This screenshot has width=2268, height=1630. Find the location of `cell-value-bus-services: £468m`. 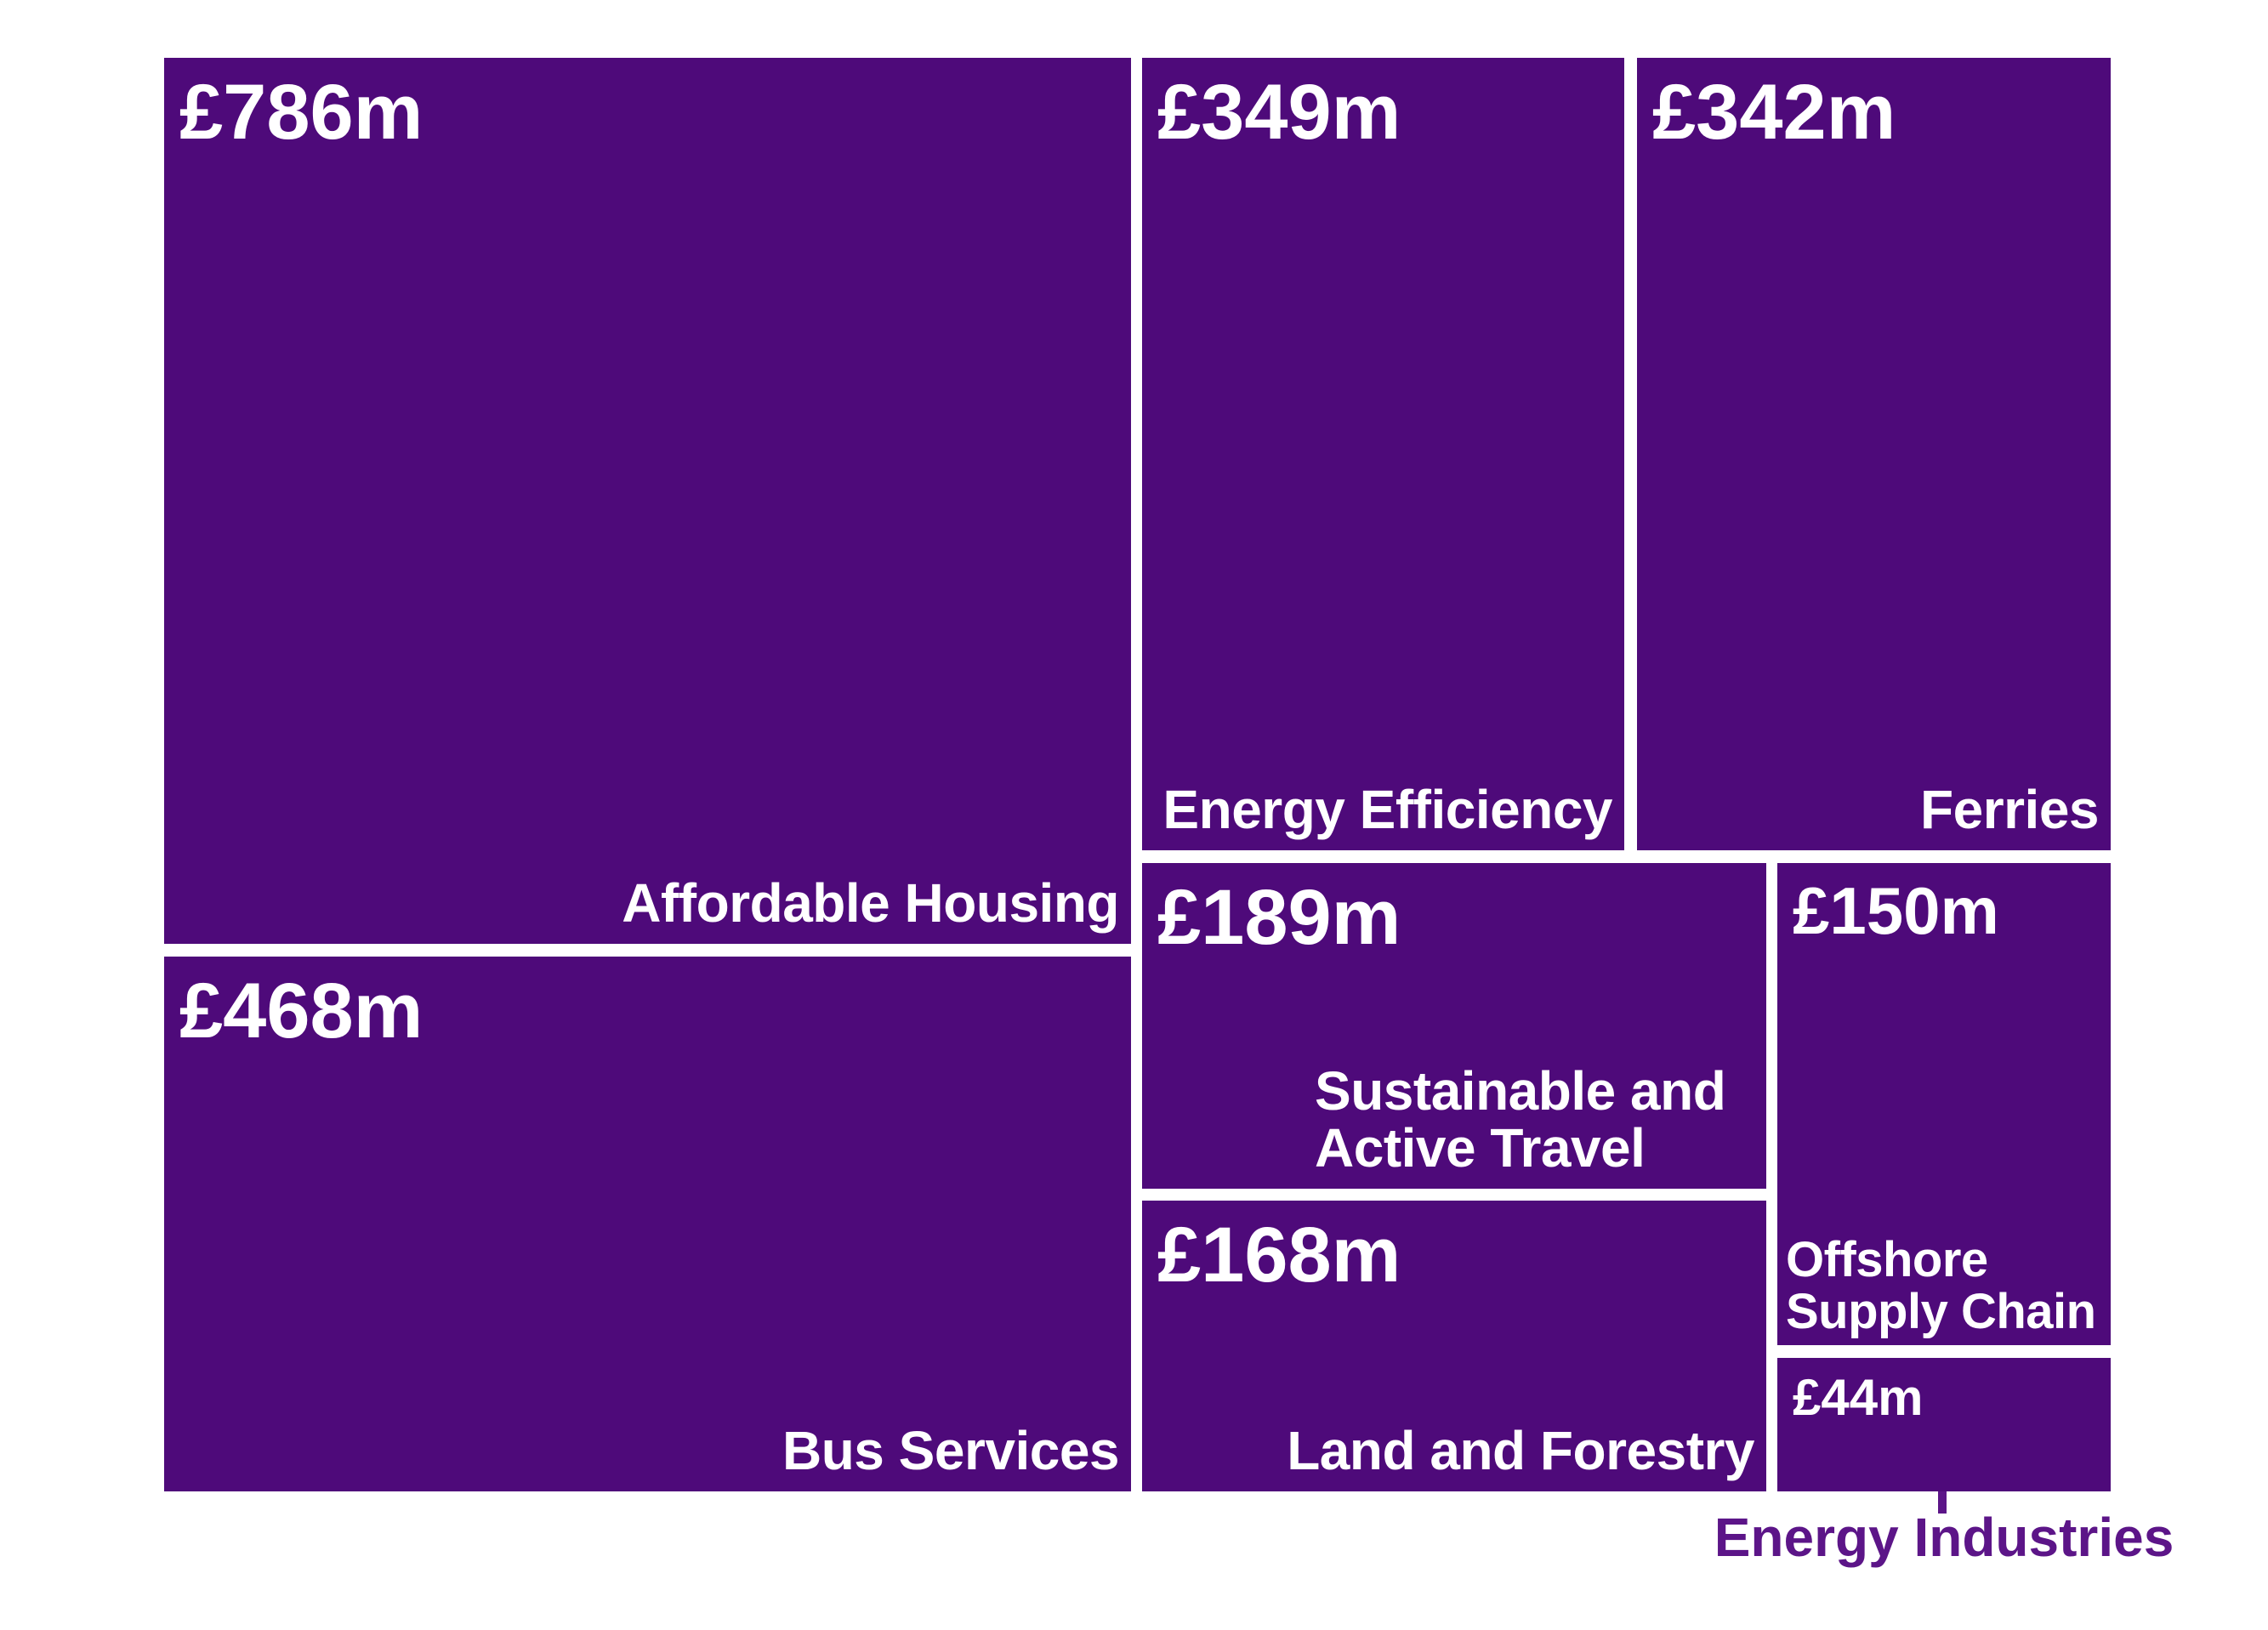

cell-value-bus-services: £468m is located at coordinates (301, 1011).